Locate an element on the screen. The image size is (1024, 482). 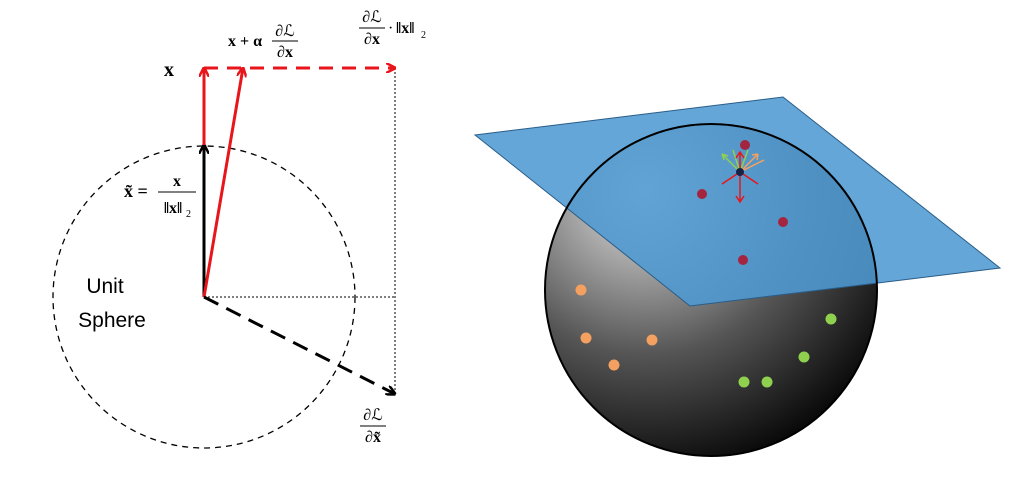
green-points is located at coordinates (787, 350).